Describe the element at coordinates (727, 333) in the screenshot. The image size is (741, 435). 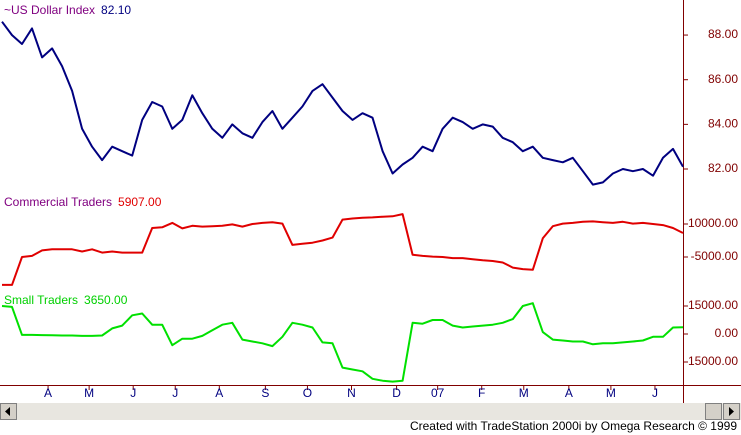
I see `y-tick-label: 0.00` at that location.